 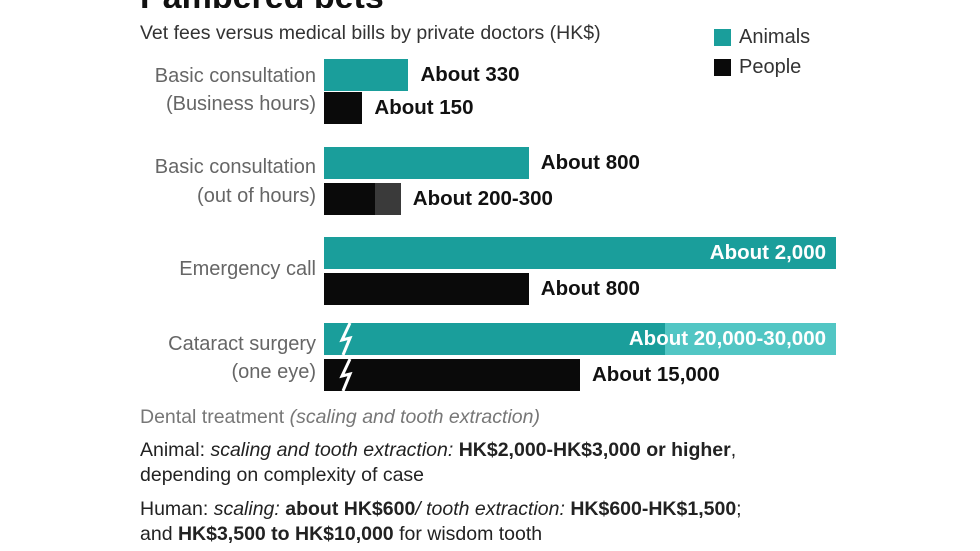 I want to click on category-label: Cataract surgery, so click(x=242, y=344).